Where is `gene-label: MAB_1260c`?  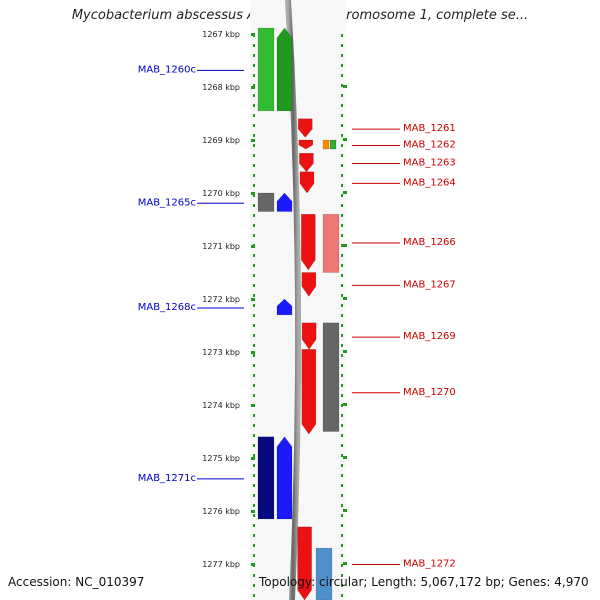 gene-label: MAB_1260c is located at coordinates (167, 69).